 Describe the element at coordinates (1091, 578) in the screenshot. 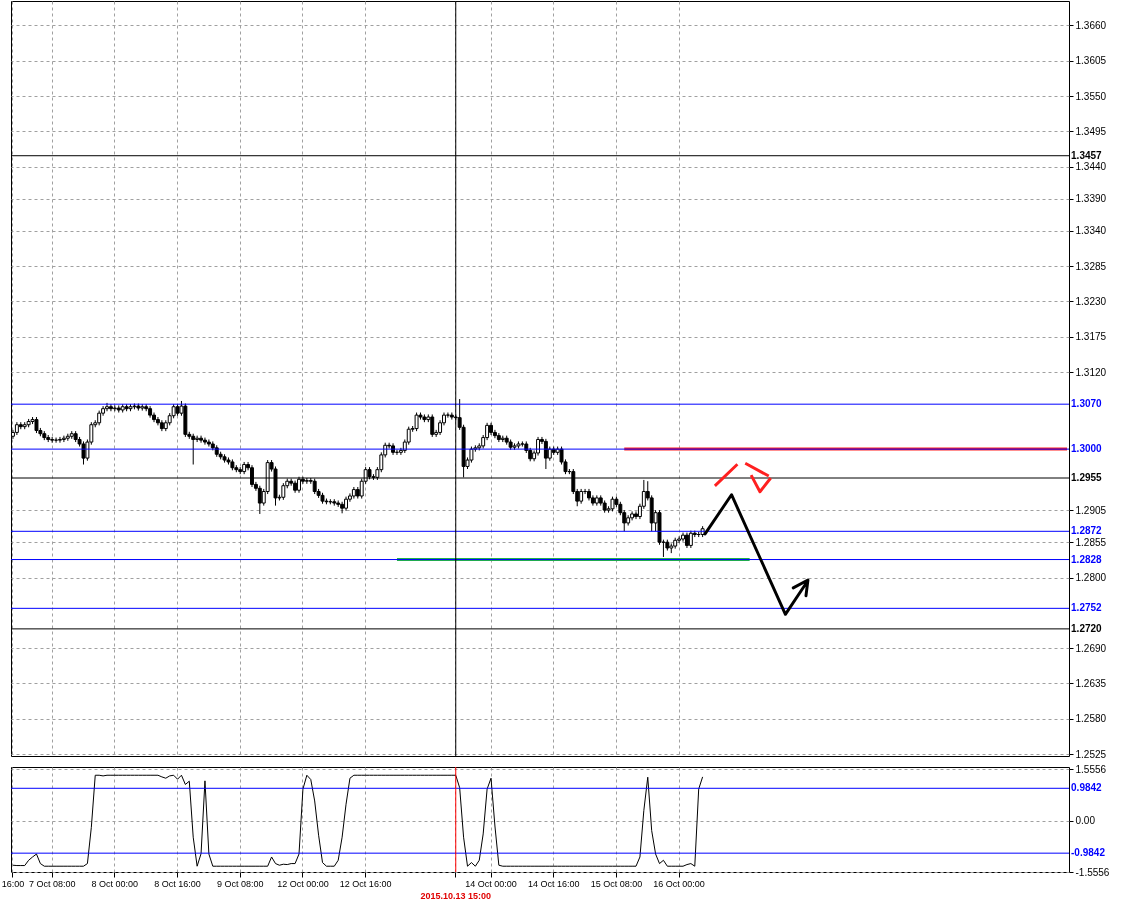

I see `y-tick-label: 1.2800` at that location.